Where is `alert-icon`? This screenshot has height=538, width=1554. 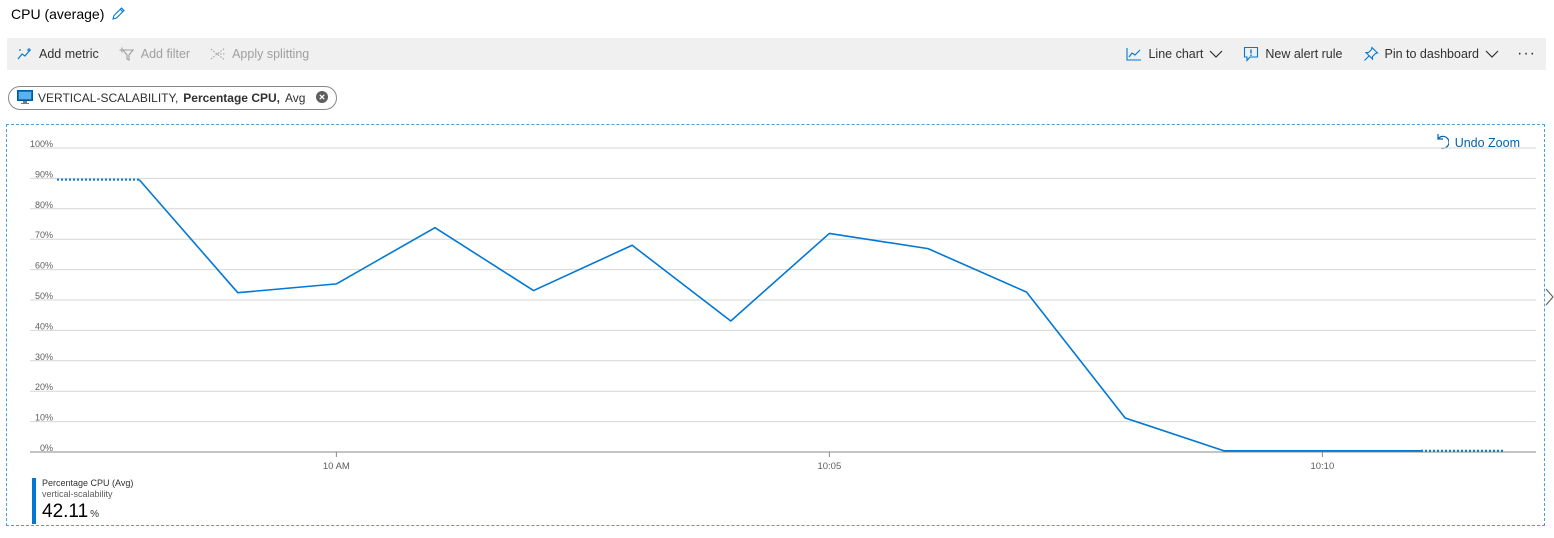
alert-icon is located at coordinates (1251, 54).